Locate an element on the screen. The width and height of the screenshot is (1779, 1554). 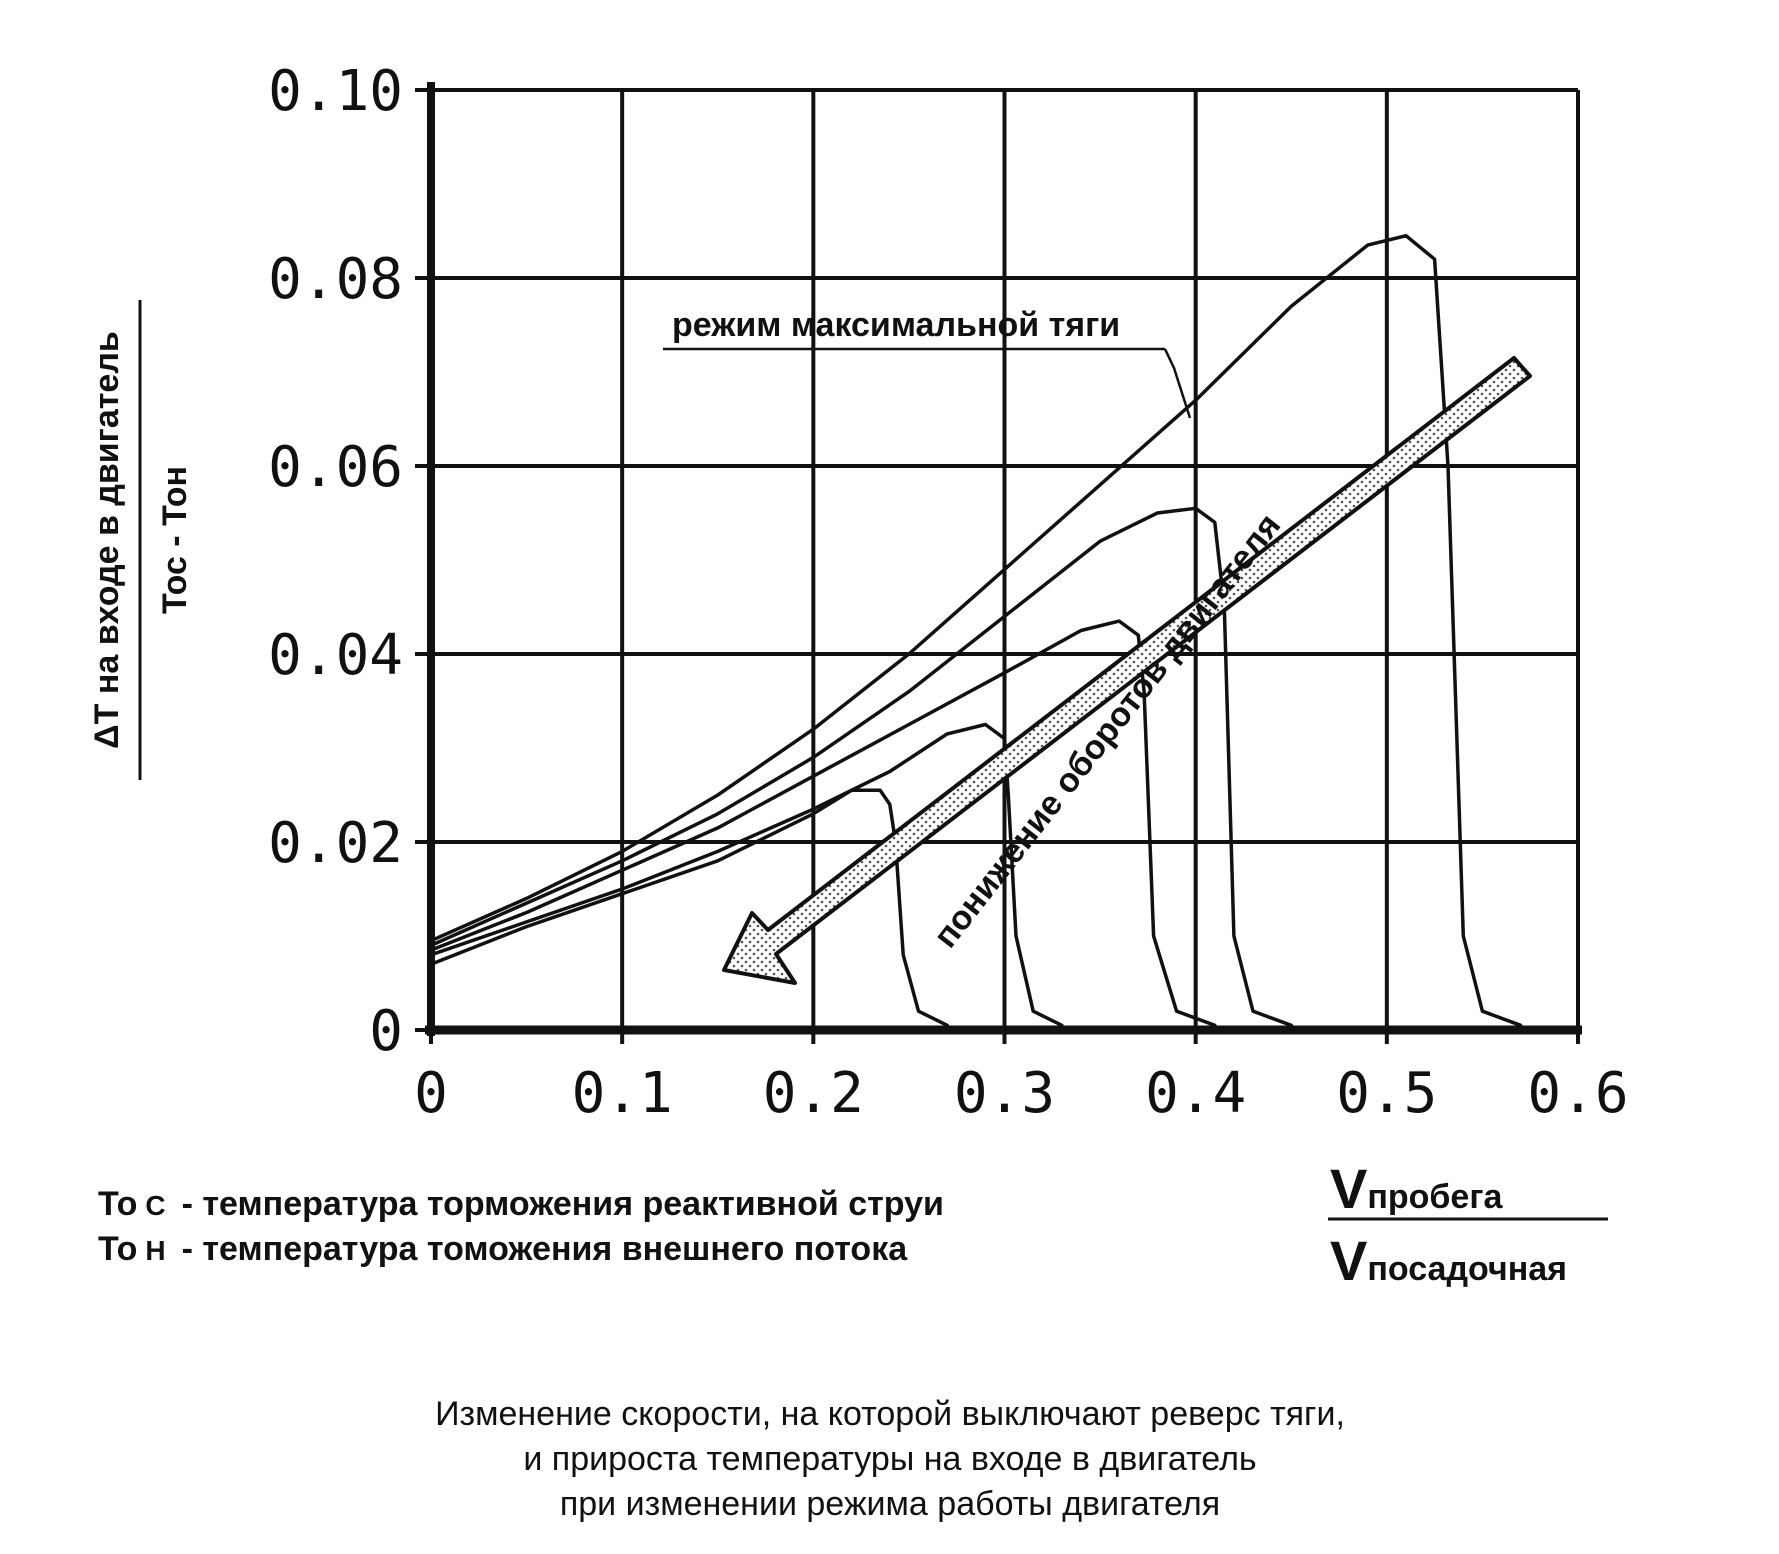
y-tick-label-0: 0 is located at coordinates (386, 1031).